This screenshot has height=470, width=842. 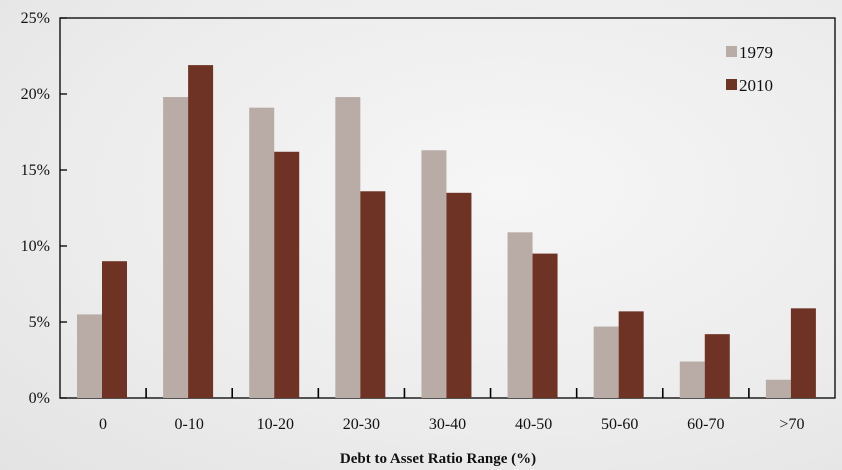 I want to click on x-axis: 0 0-10 10-20 20-30 30-40 40-50 50-60 60-70 >70, so click(x=451, y=410).